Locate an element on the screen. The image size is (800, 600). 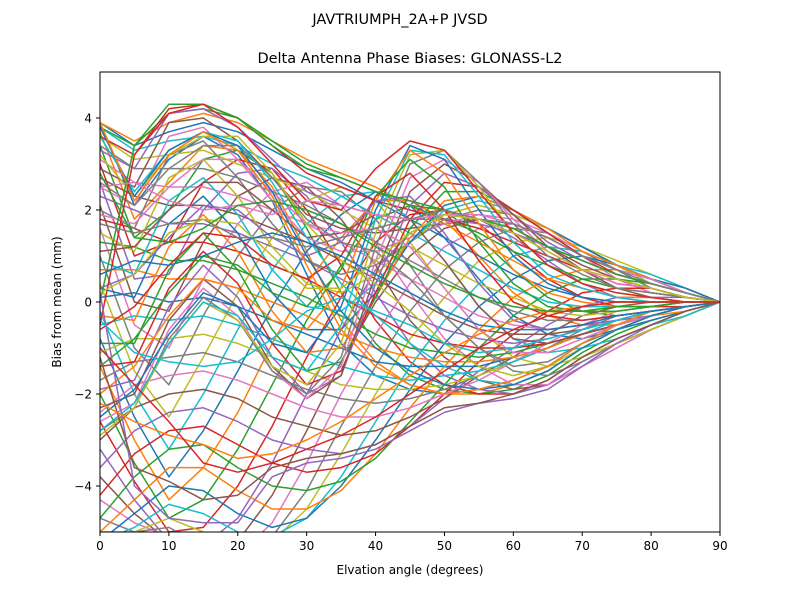
x-tick-label: 0 is located at coordinates (100, 546).